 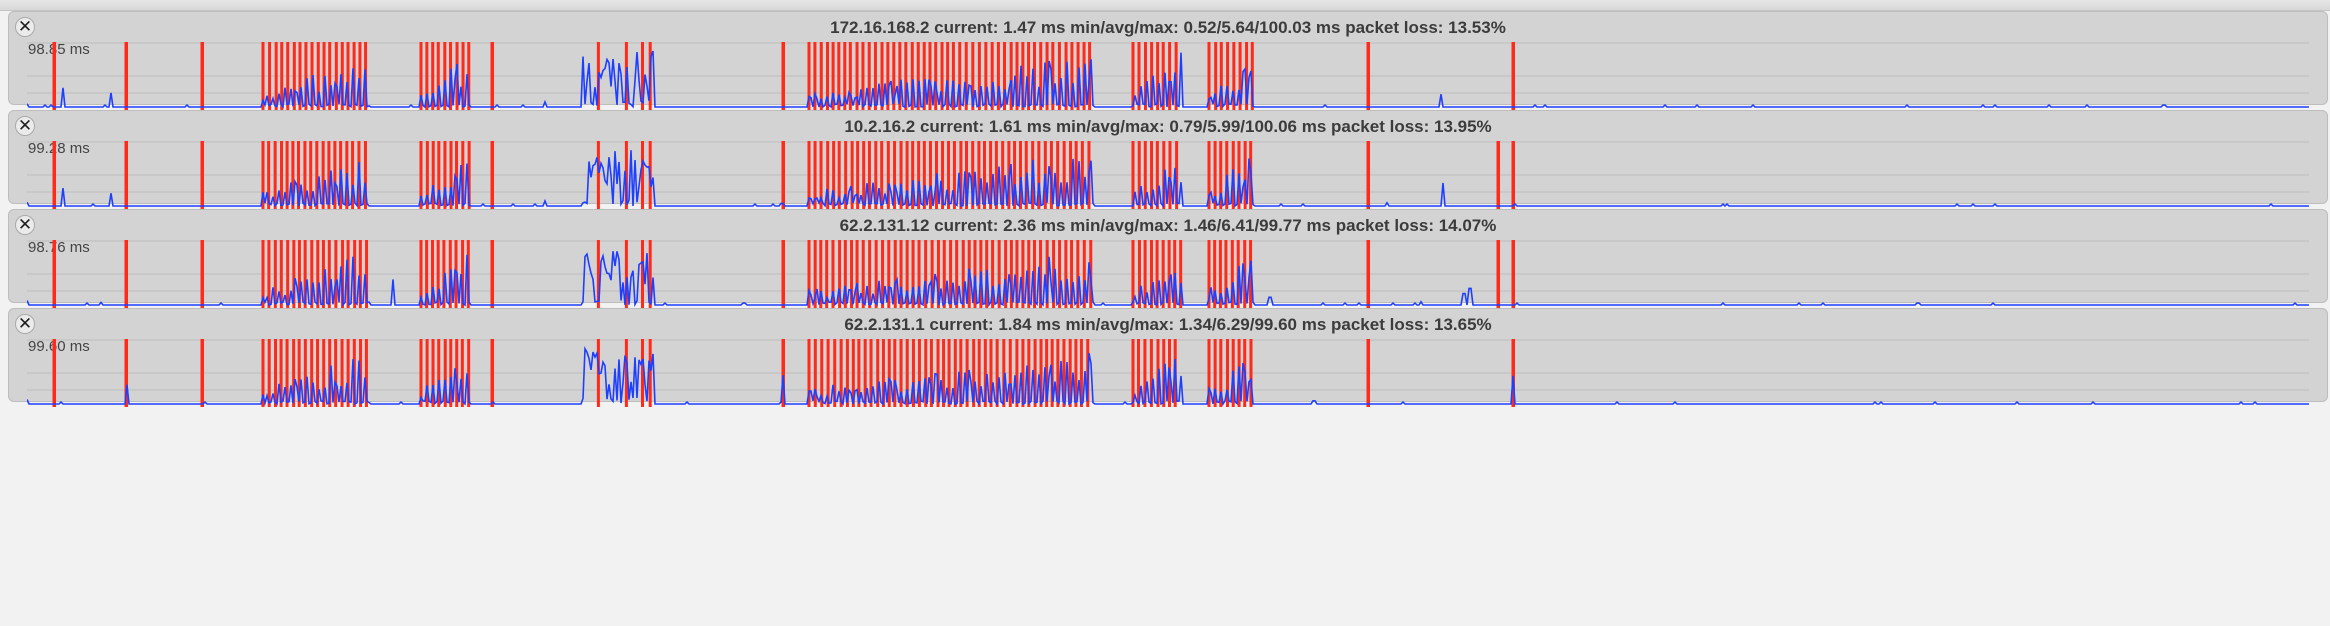 What do you see at coordinates (59, 49) in the screenshot?
I see `y-max-label: 98.85 ms` at bounding box center [59, 49].